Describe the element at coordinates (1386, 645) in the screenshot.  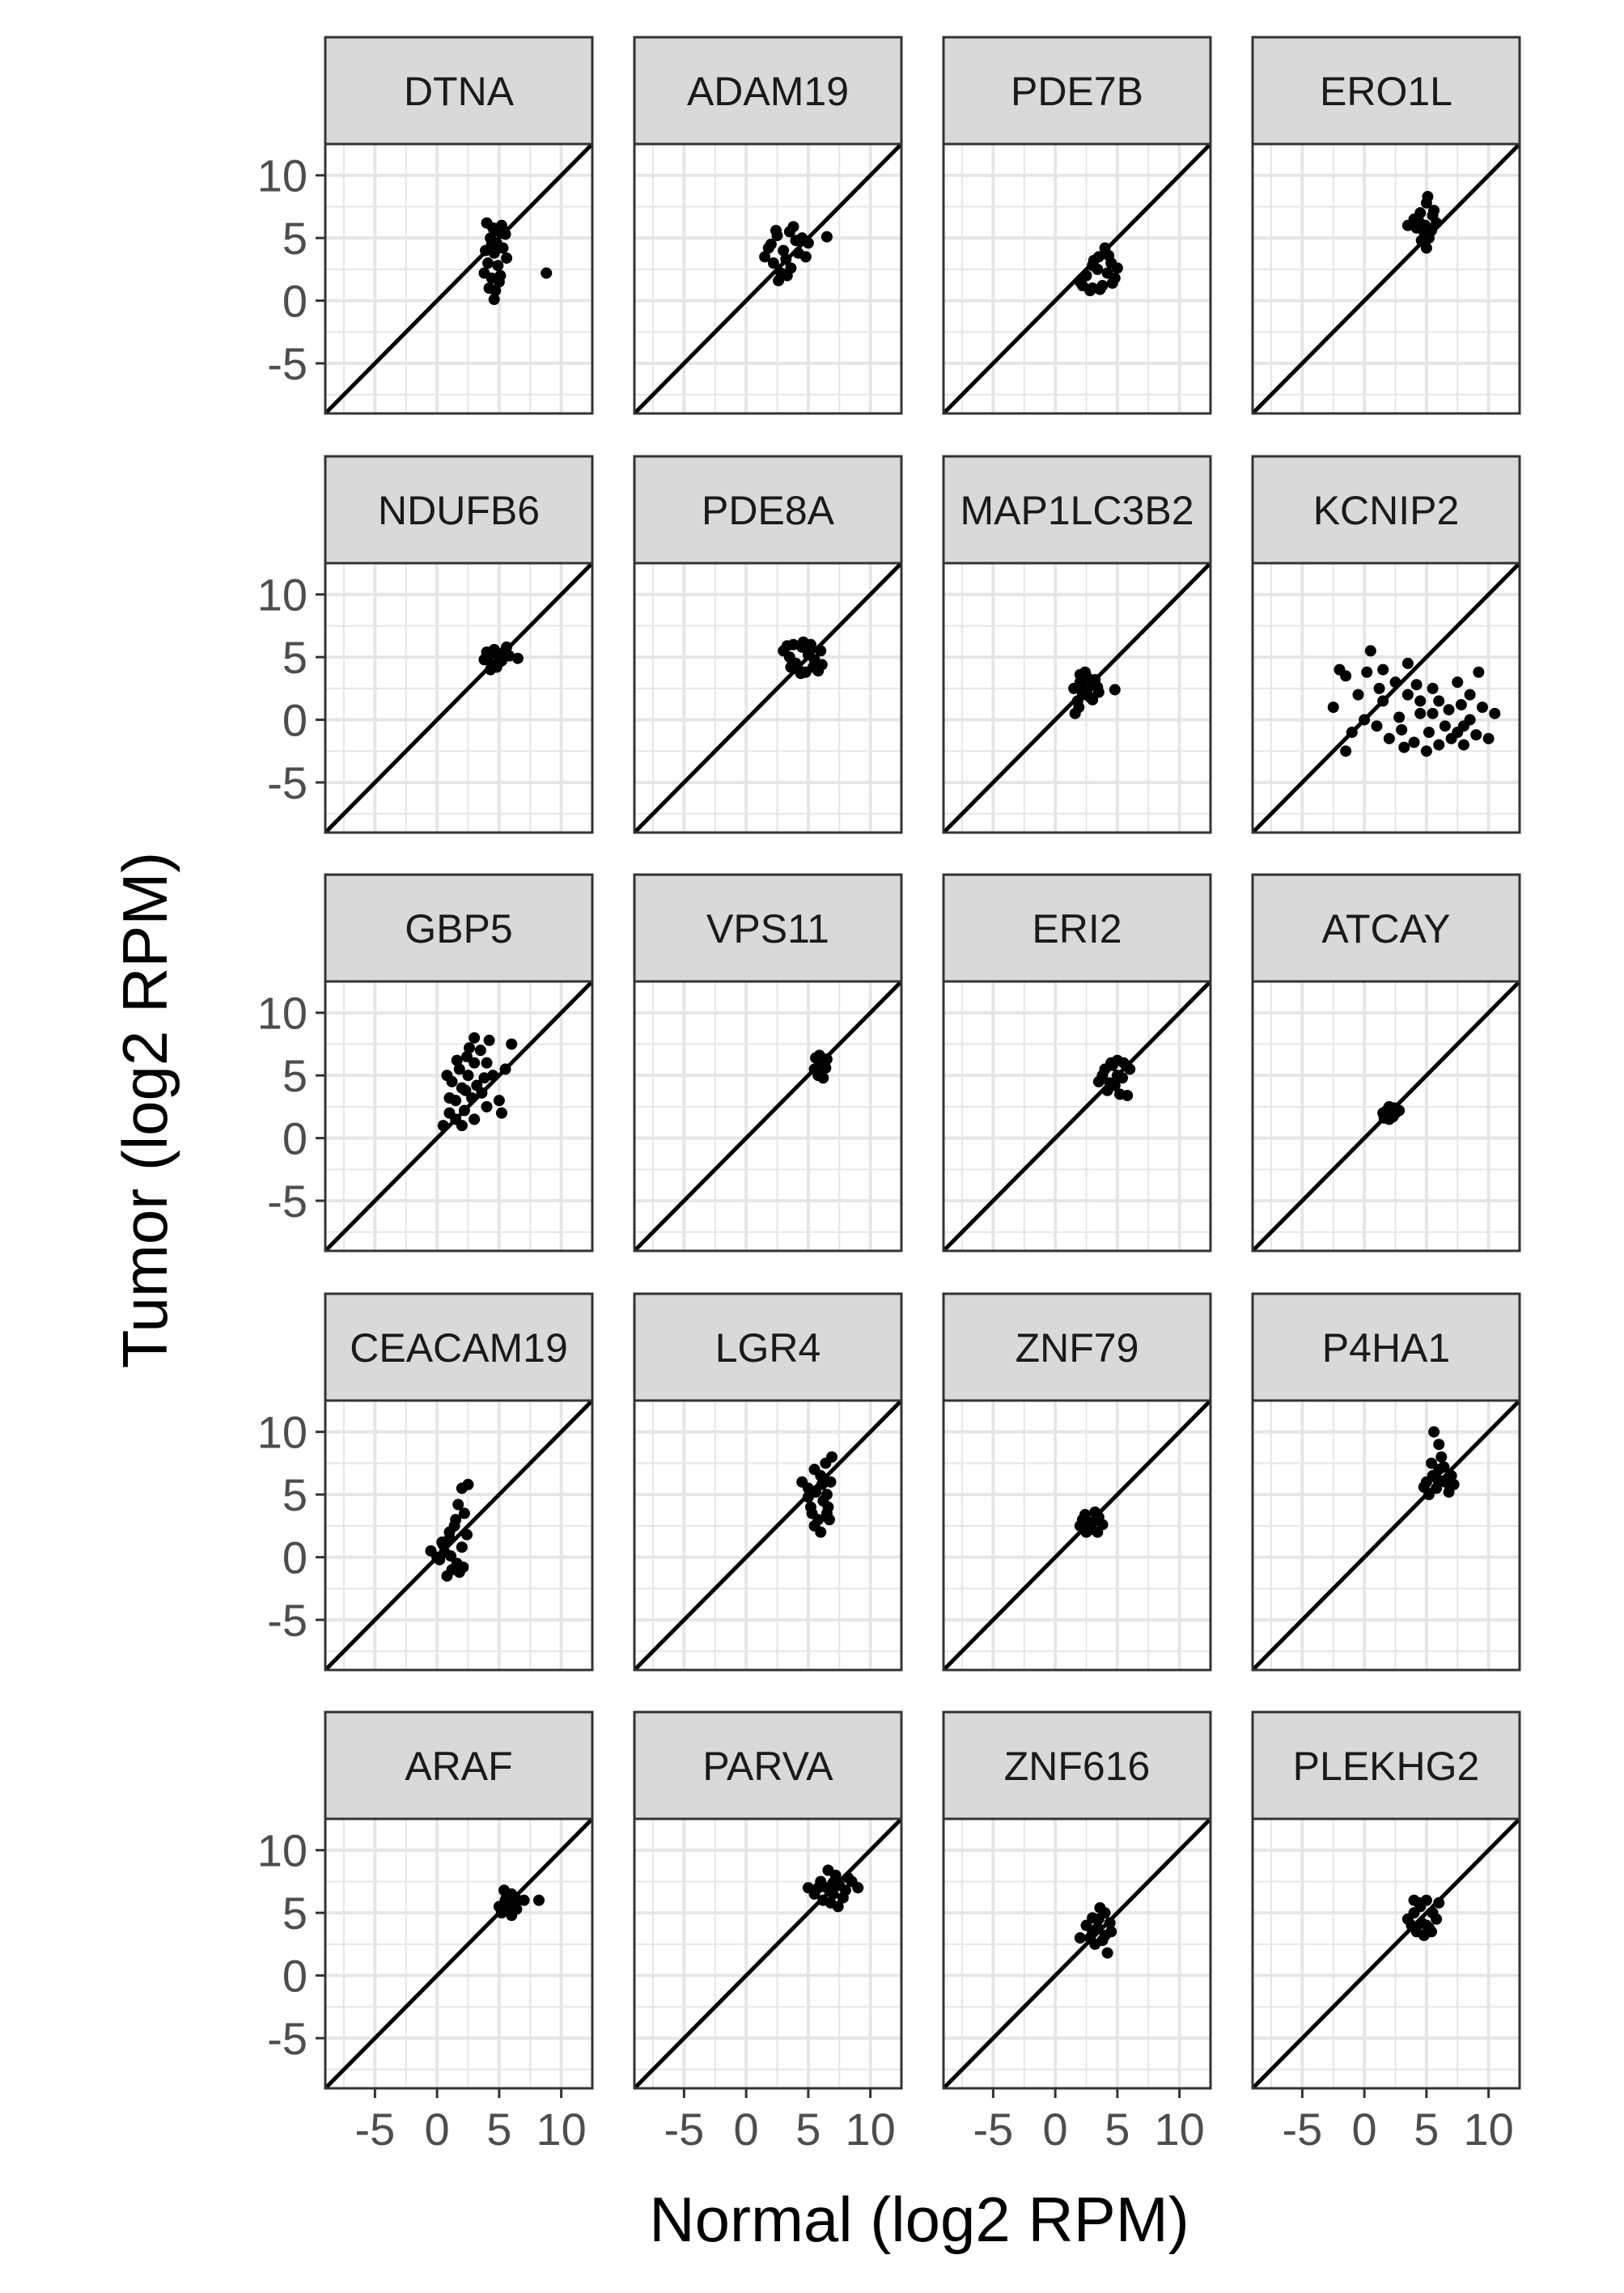
I see `facet-panel: KCNIP2` at that location.